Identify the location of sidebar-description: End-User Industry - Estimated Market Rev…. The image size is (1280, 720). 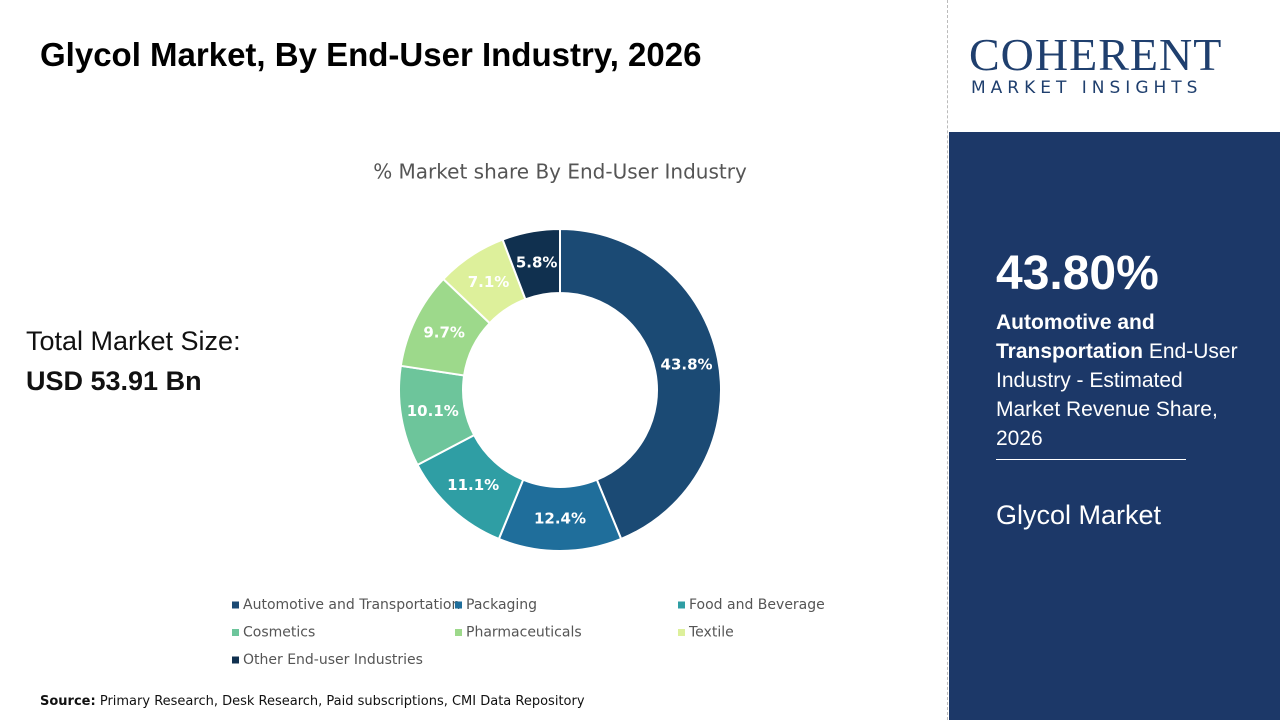
(1117, 395).